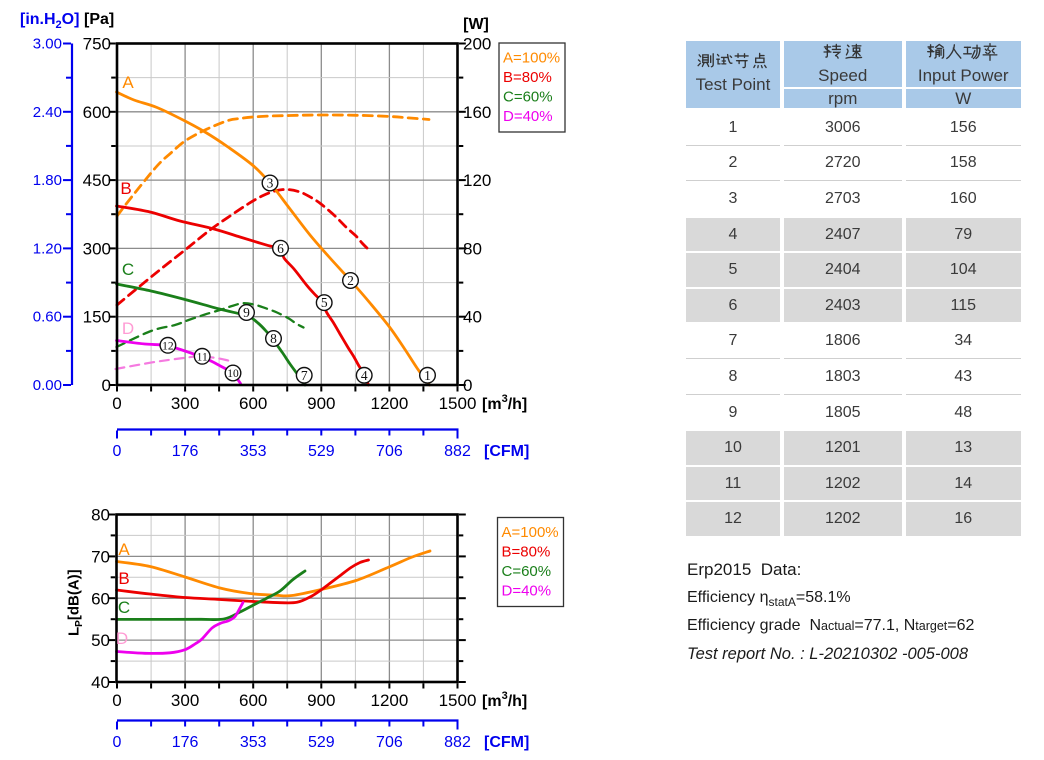  Describe the element at coordinates (233, 374) in the screenshot. I see `svg-text: 10` at that location.